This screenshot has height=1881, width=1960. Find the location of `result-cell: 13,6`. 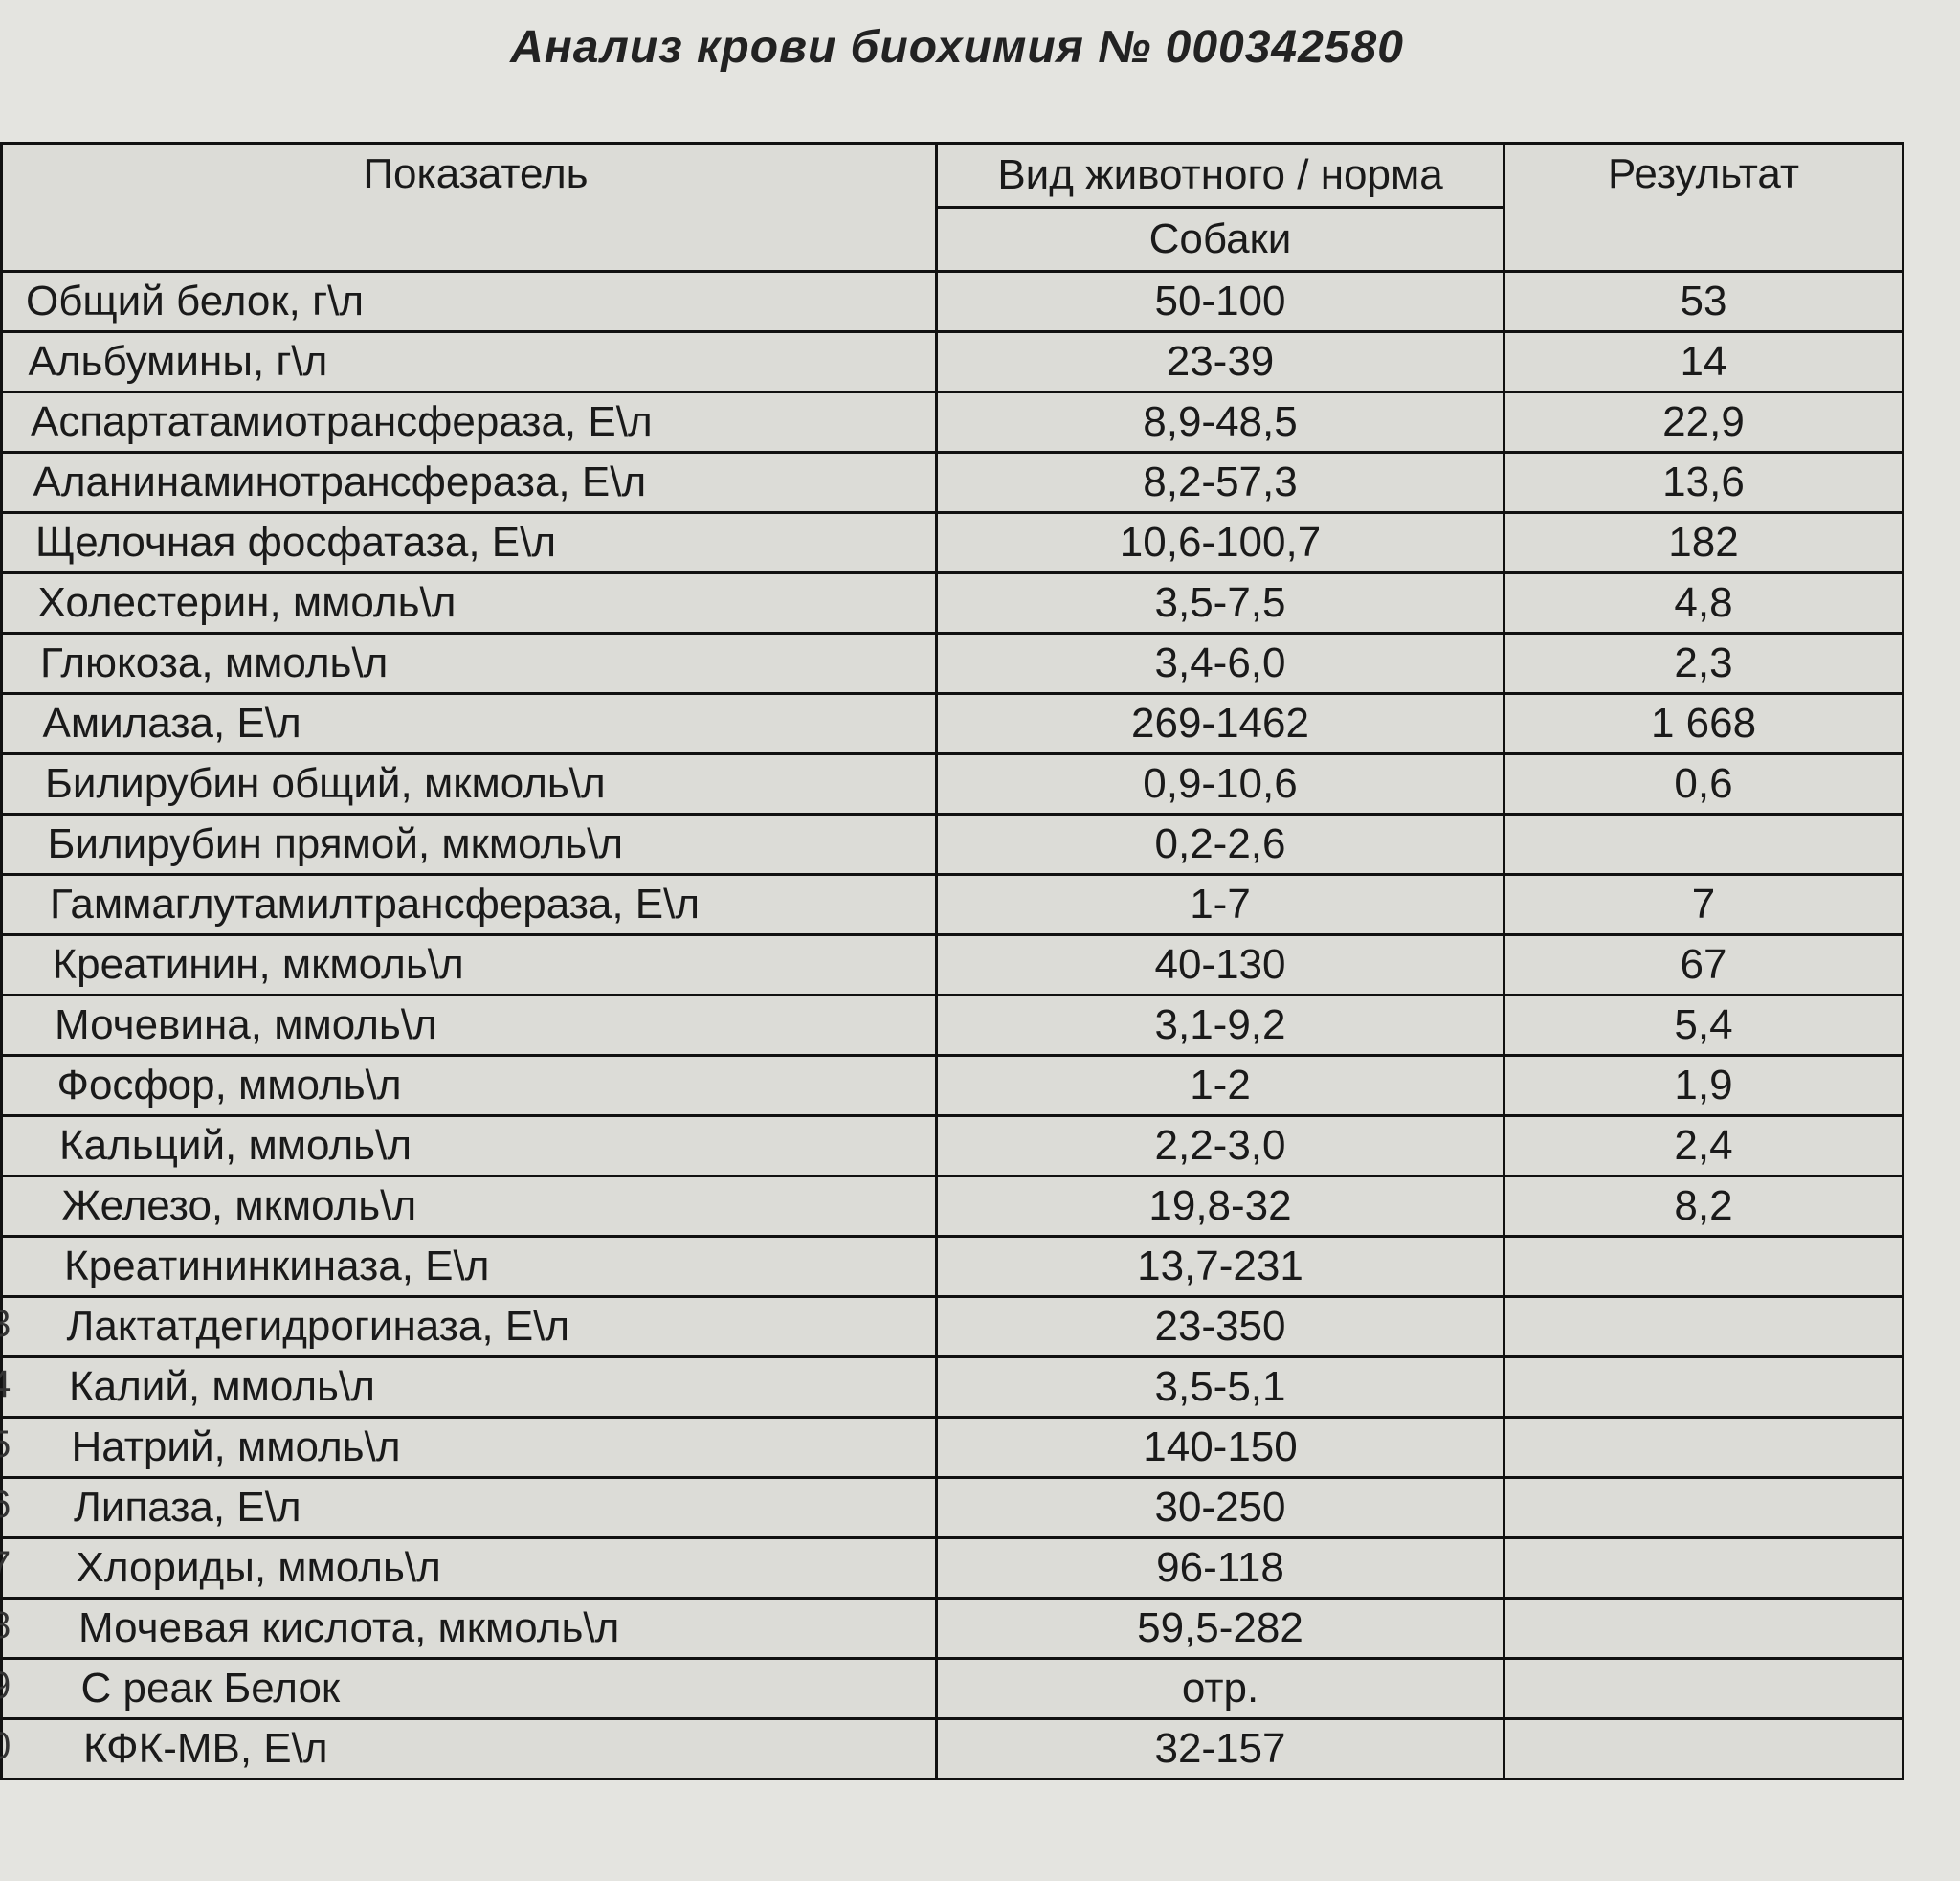

result-cell: 13,6 is located at coordinates (1704, 482).